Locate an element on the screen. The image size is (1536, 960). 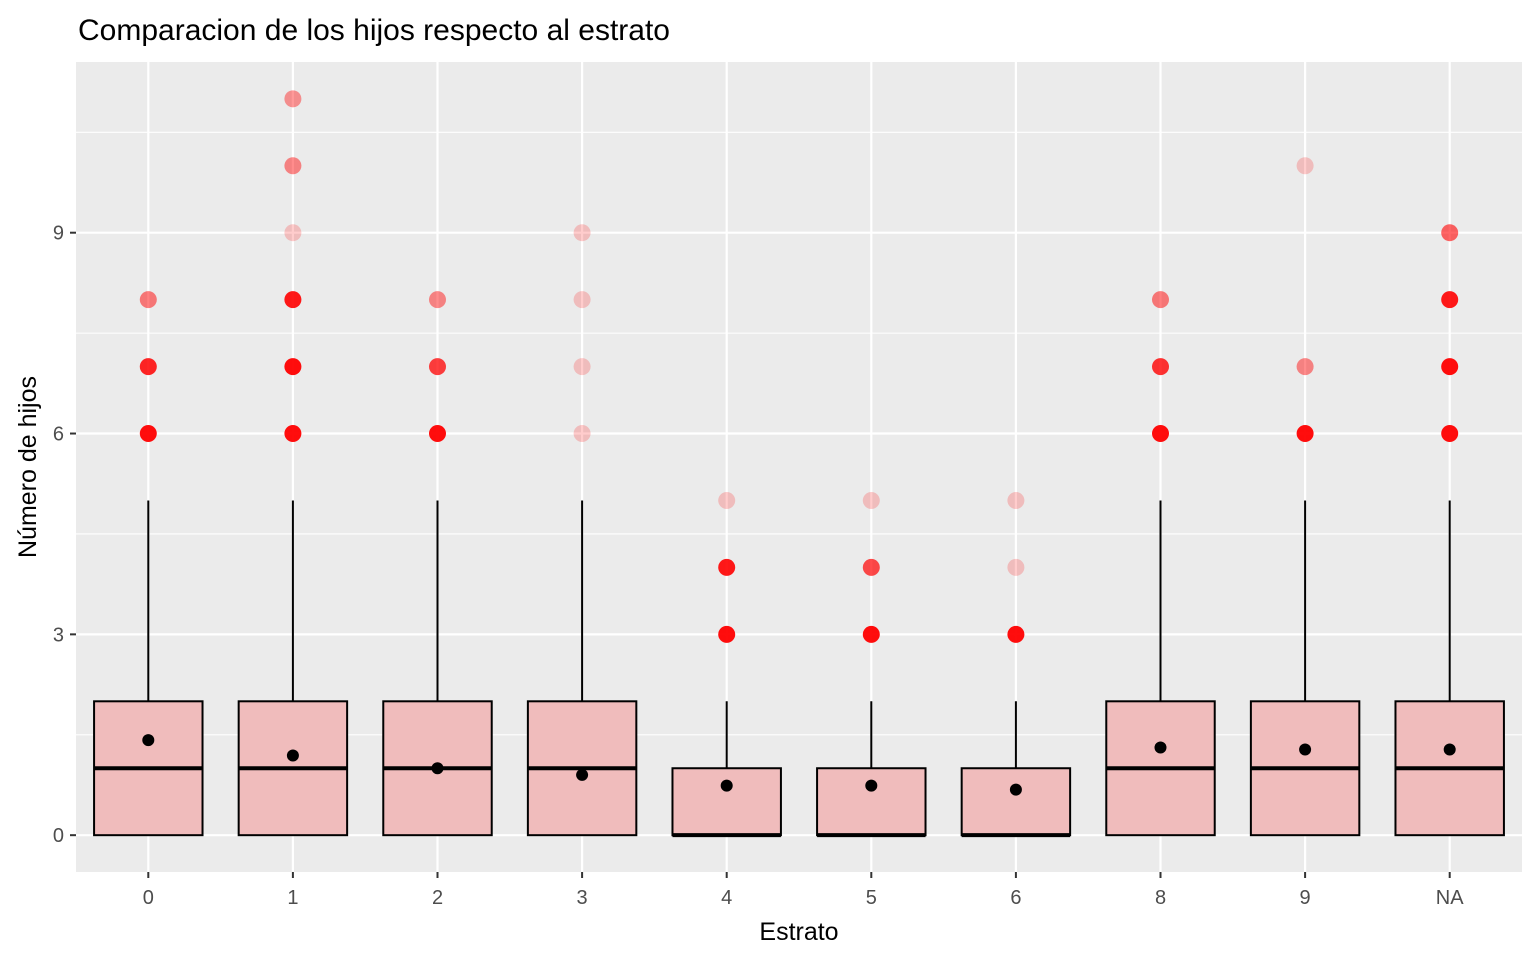
x-tick-label: 9 is located at coordinates (1305, 898).